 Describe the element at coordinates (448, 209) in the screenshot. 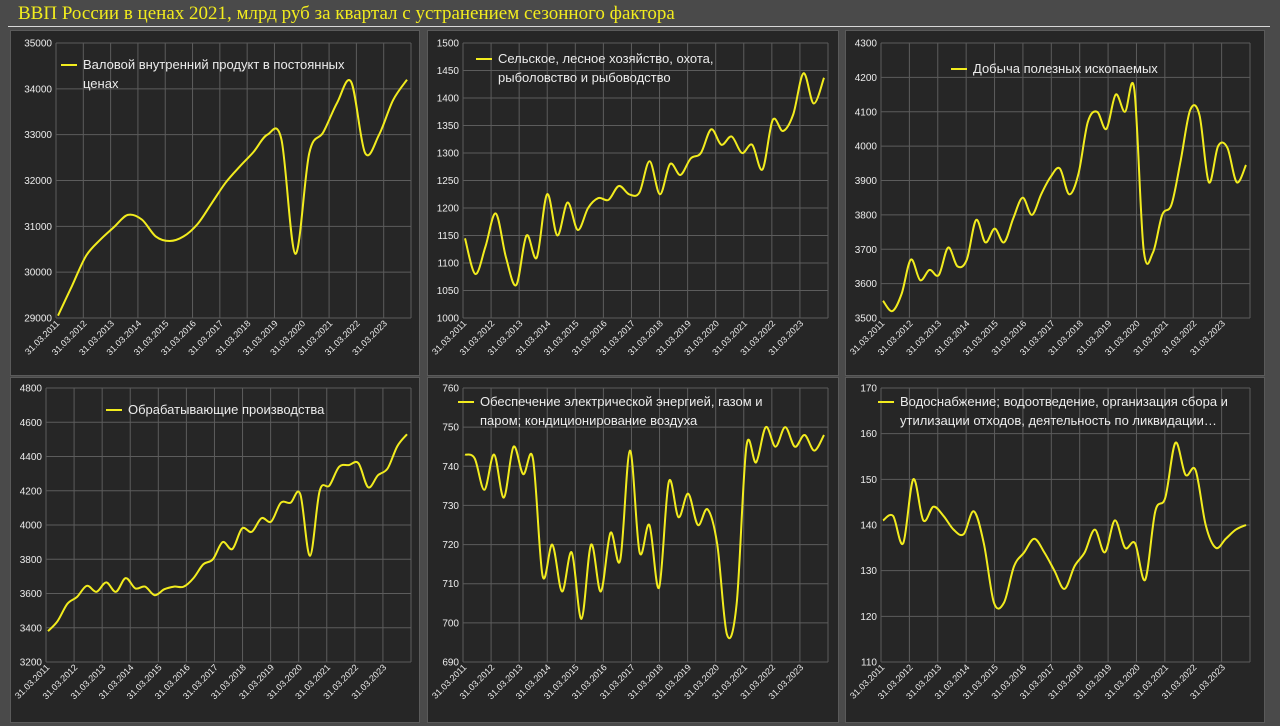

I see `y-tick-label: 1200` at that location.